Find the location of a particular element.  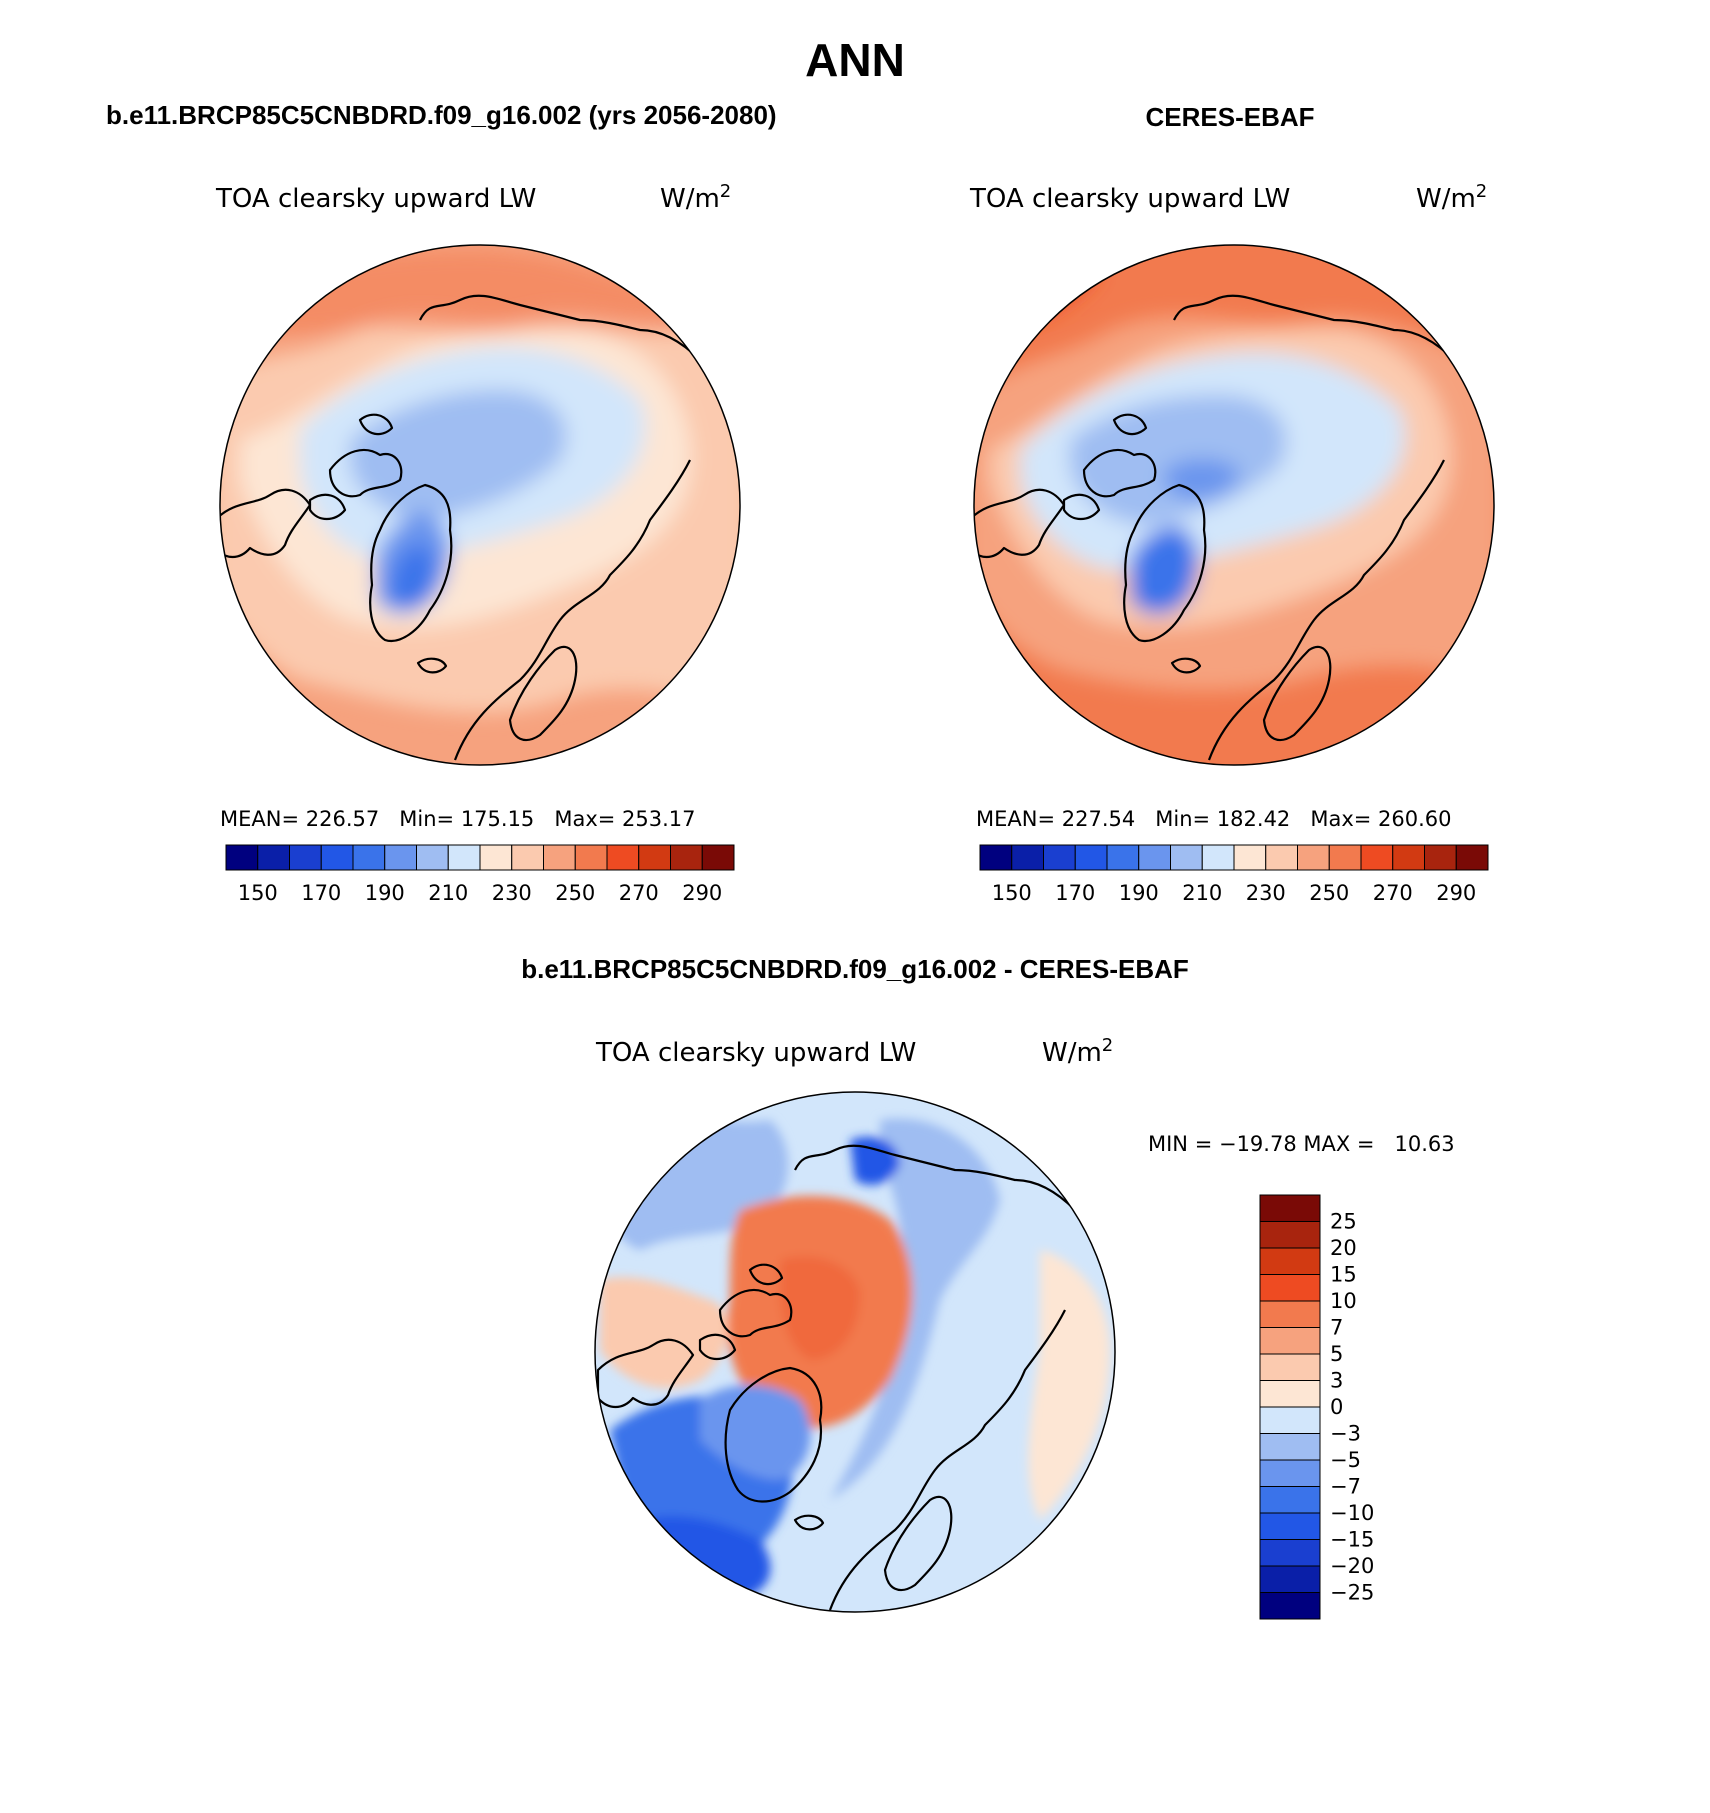

diff-scandinavia-coast is located at coordinates (918, 1543).